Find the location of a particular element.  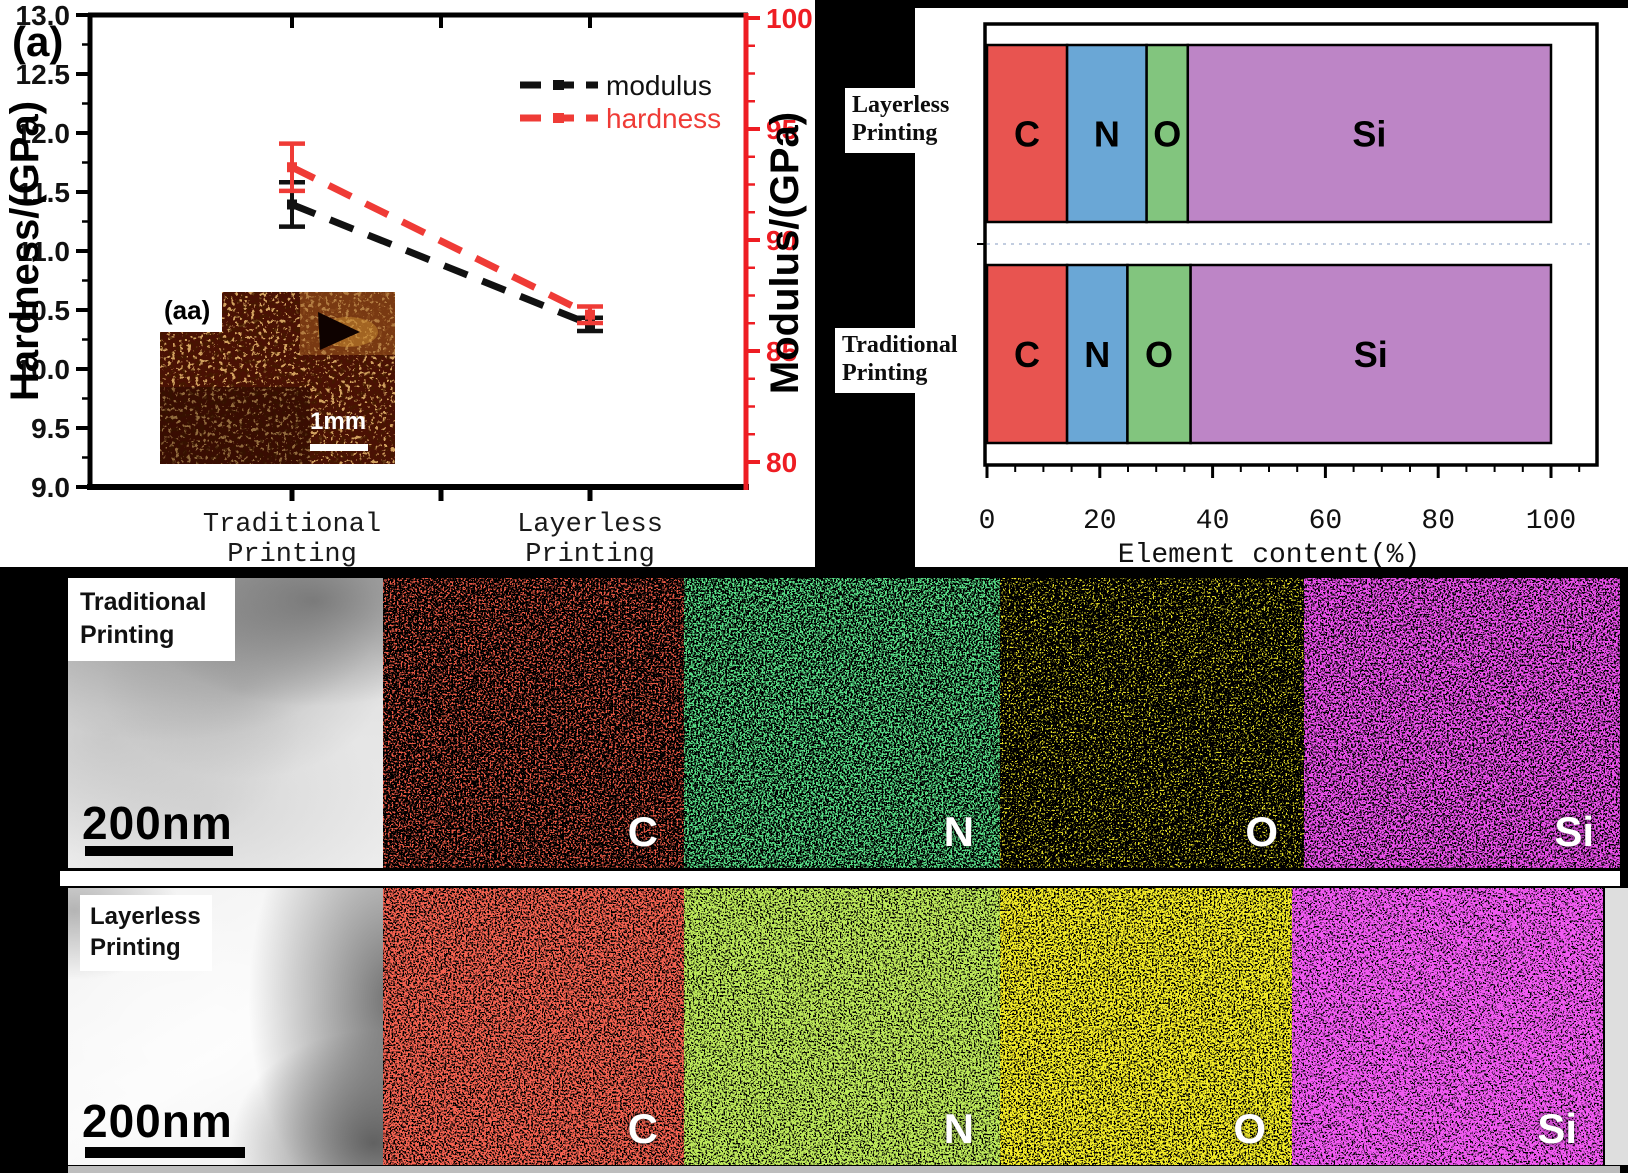

right-axis-tick-label: 85 is located at coordinates (781, 351).